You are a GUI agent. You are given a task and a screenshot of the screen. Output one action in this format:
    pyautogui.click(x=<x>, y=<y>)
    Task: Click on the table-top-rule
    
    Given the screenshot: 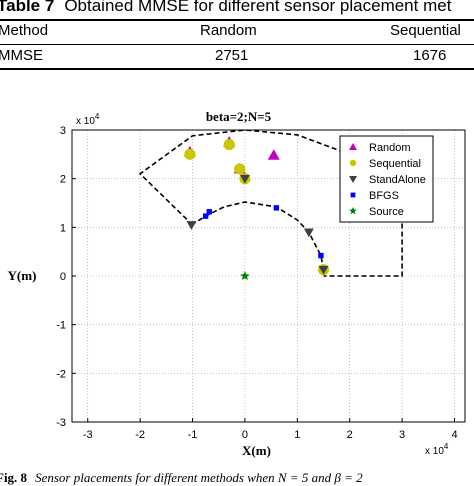 What is the action you would take?
    pyautogui.click(x=237, y=20)
    